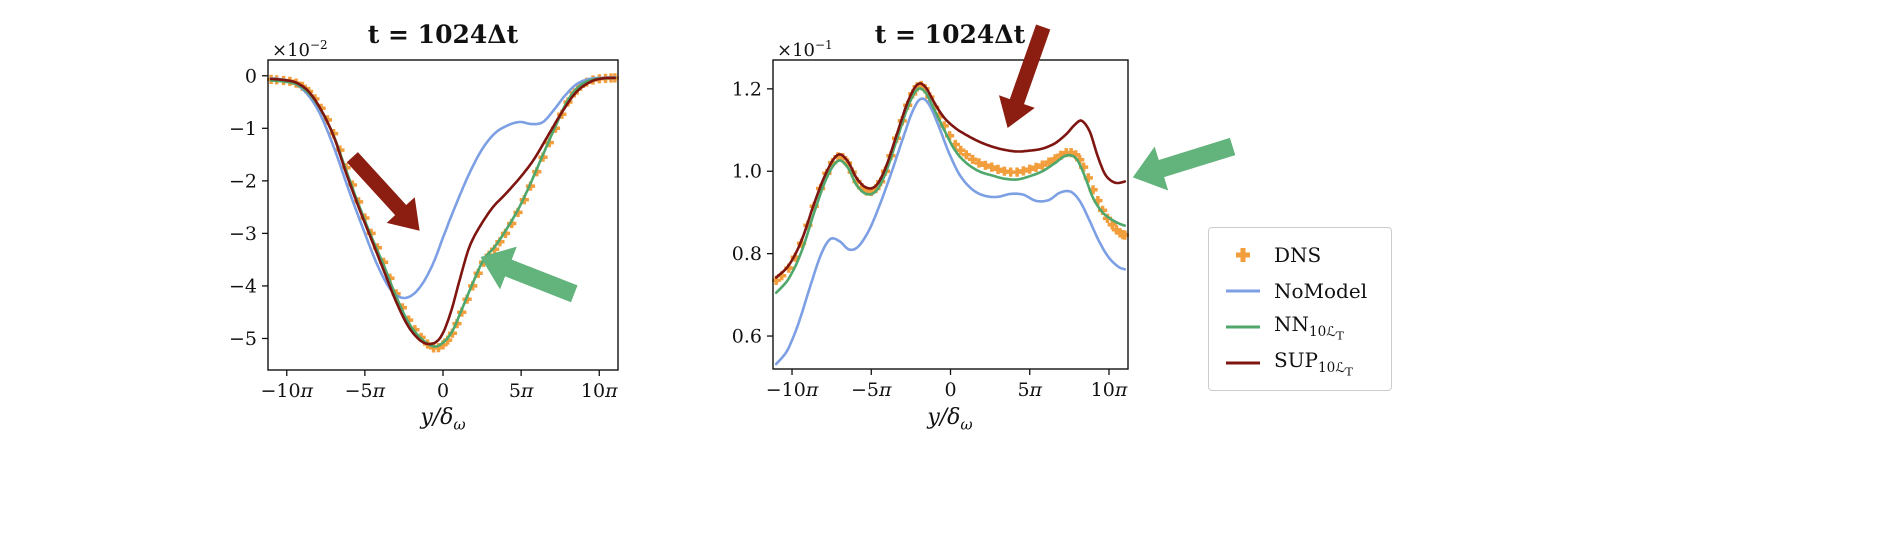  I want to click on left-x-axis-label: y/δω, so click(442, 419).